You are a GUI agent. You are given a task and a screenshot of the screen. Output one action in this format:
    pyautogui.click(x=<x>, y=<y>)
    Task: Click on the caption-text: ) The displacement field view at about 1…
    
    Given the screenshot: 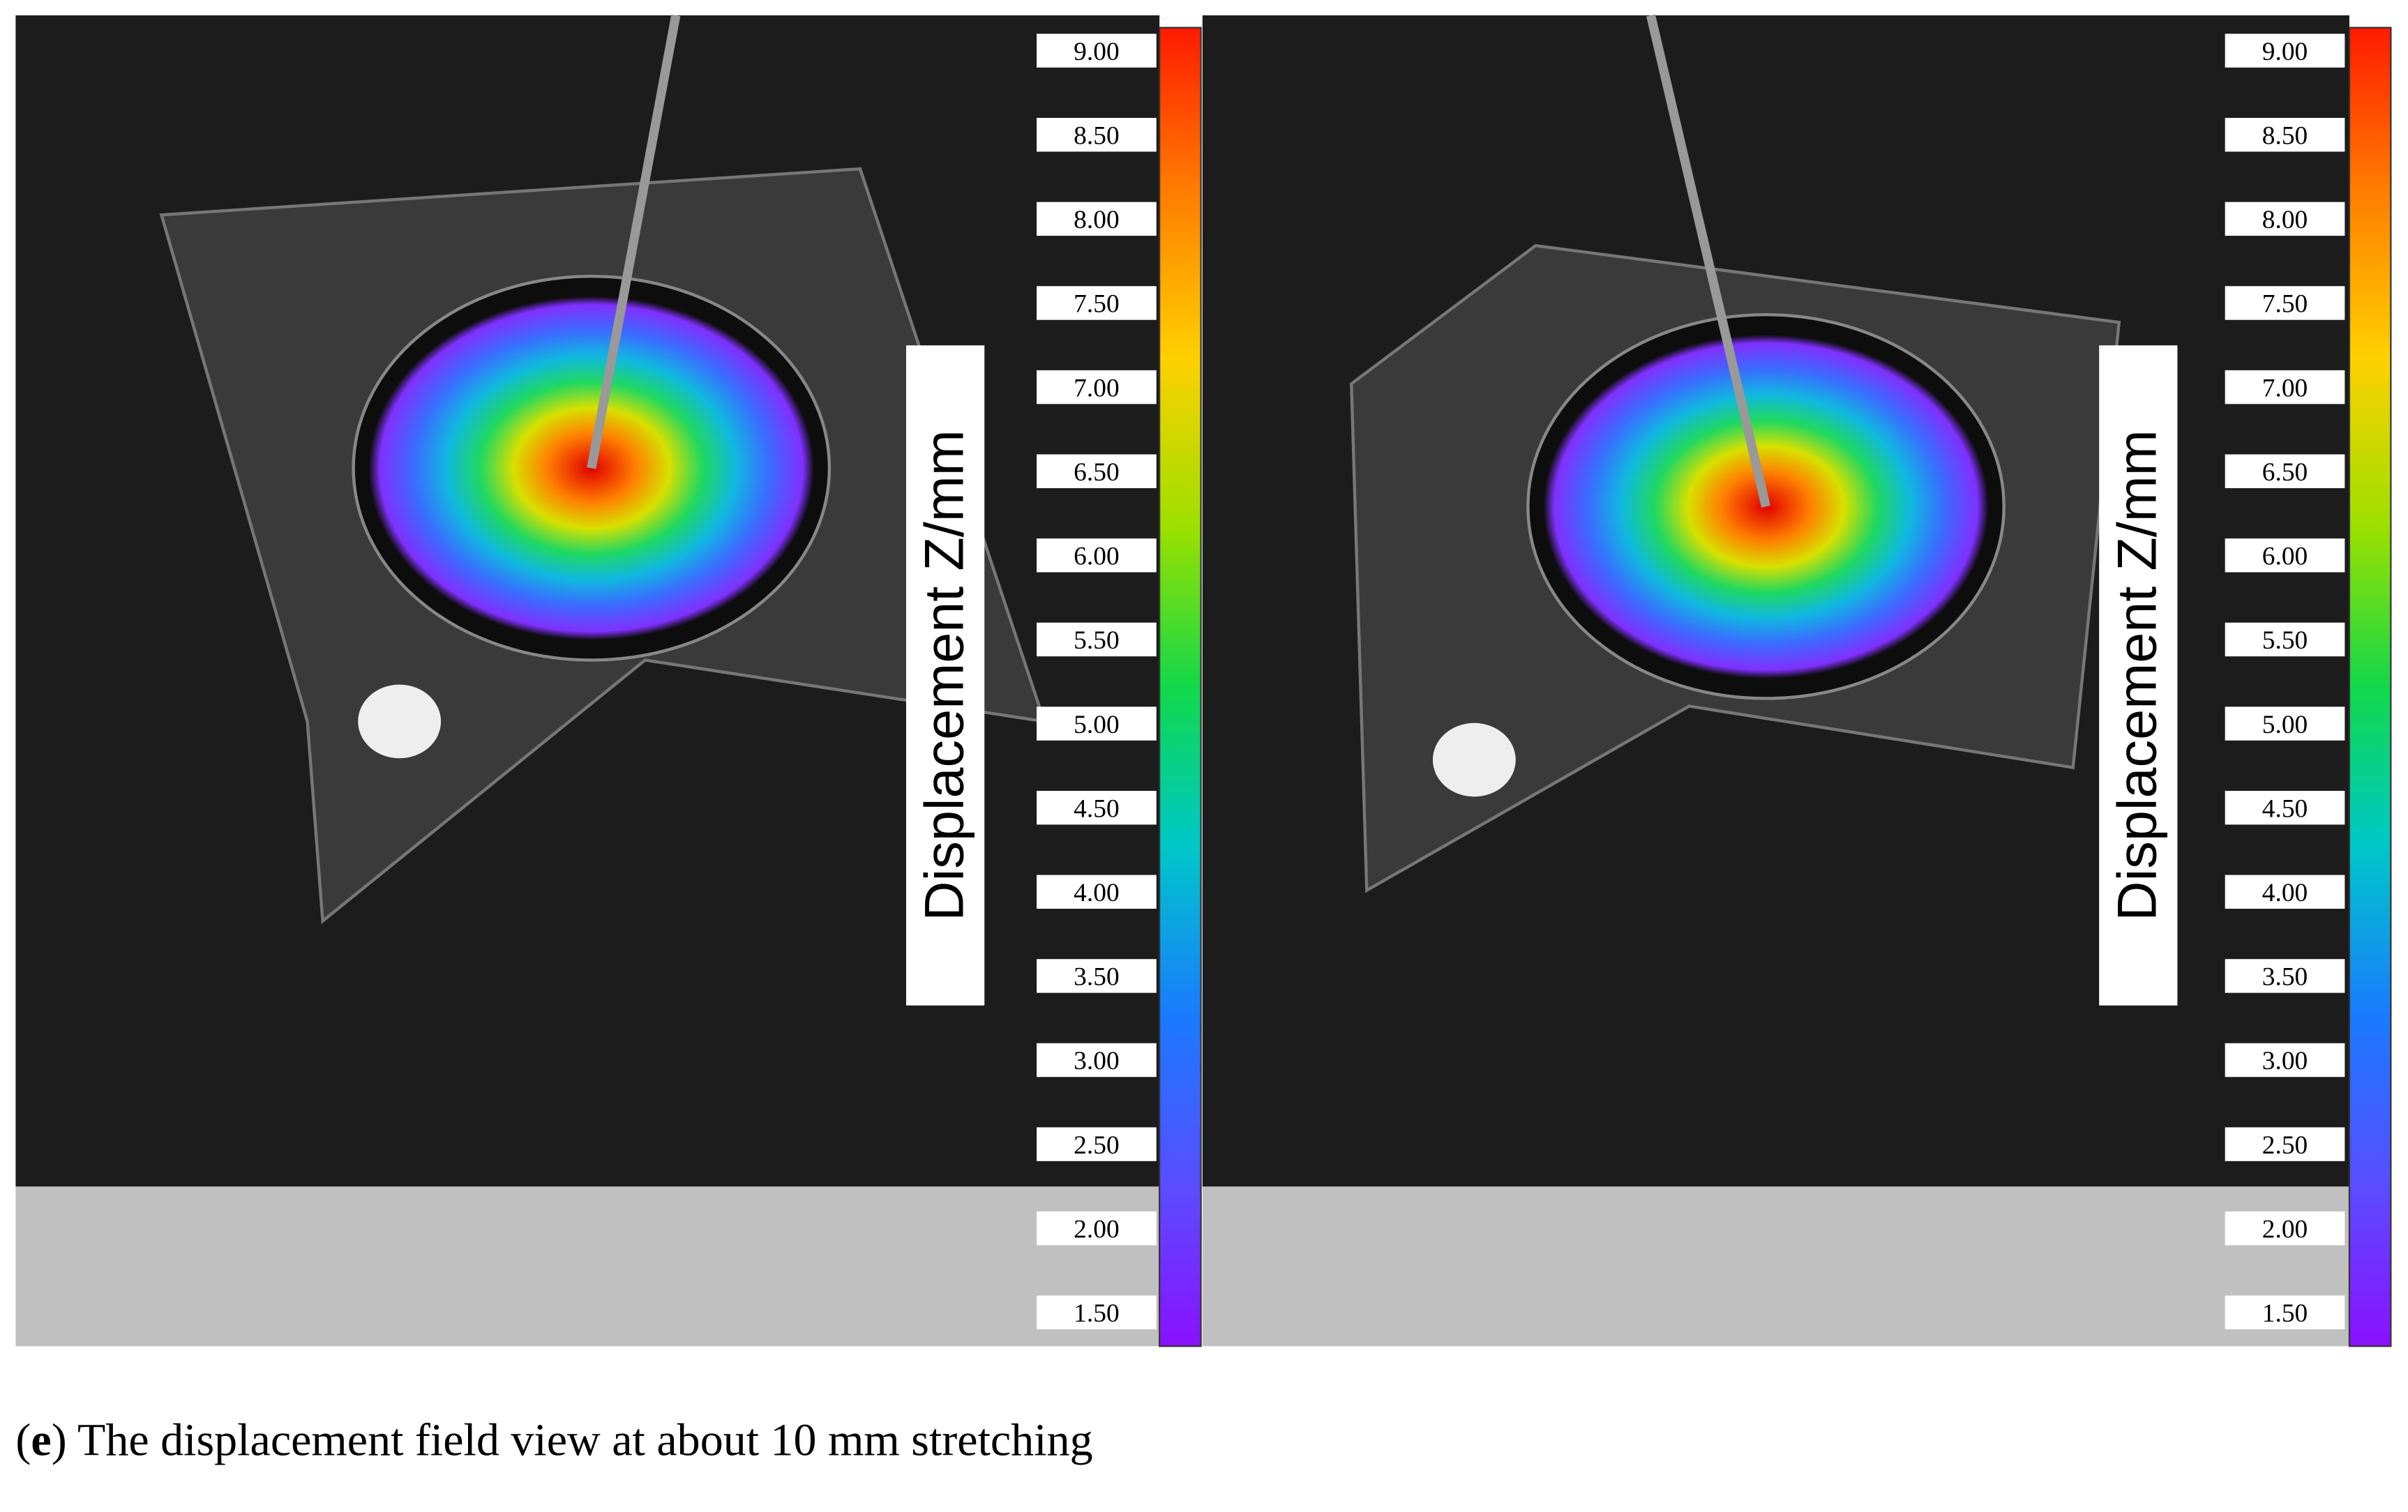 What is the action you would take?
    pyautogui.click(x=572, y=1441)
    